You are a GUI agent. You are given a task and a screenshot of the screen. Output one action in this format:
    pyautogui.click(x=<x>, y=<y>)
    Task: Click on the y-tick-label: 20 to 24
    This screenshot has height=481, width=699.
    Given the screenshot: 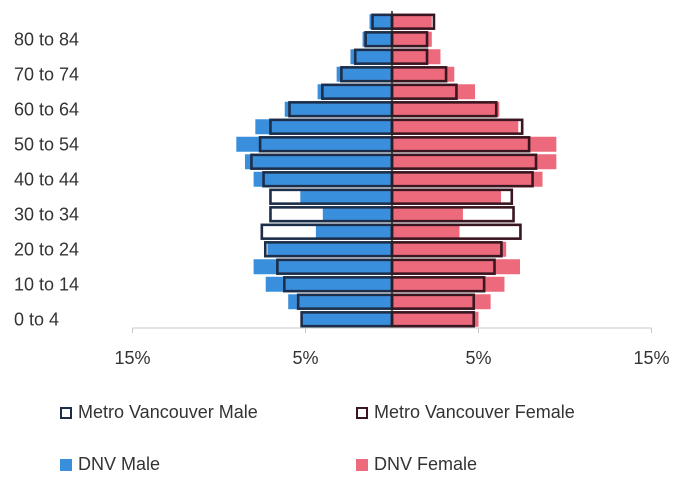 What is the action you would take?
    pyautogui.click(x=46, y=249)
    